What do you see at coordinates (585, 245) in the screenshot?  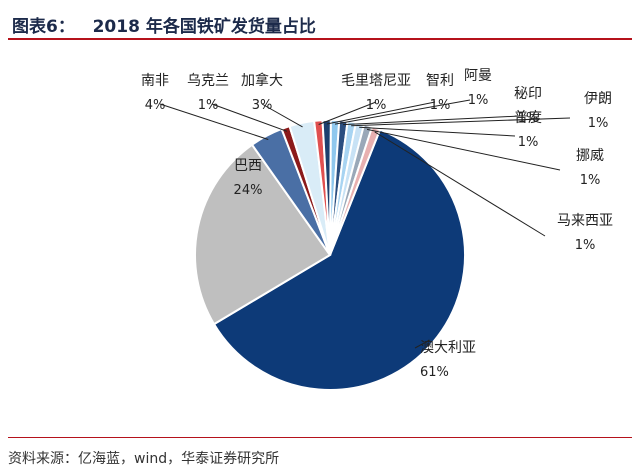 I see `slice-value-13: 1%` at bounding box center [585, 245].